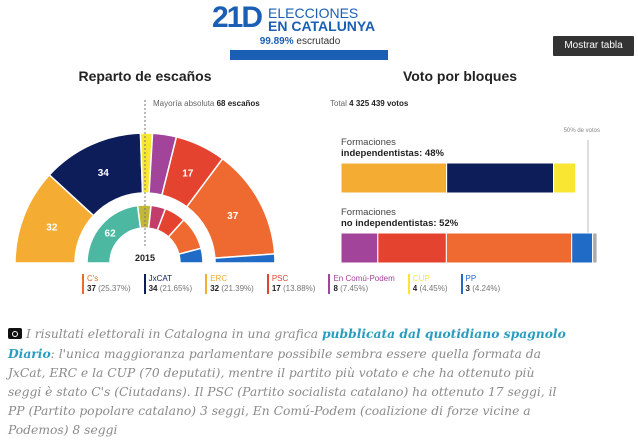 The width and height of the screenshot is (638, 441). I want to click on legend-pct: (7.45%), so click(354, 288).